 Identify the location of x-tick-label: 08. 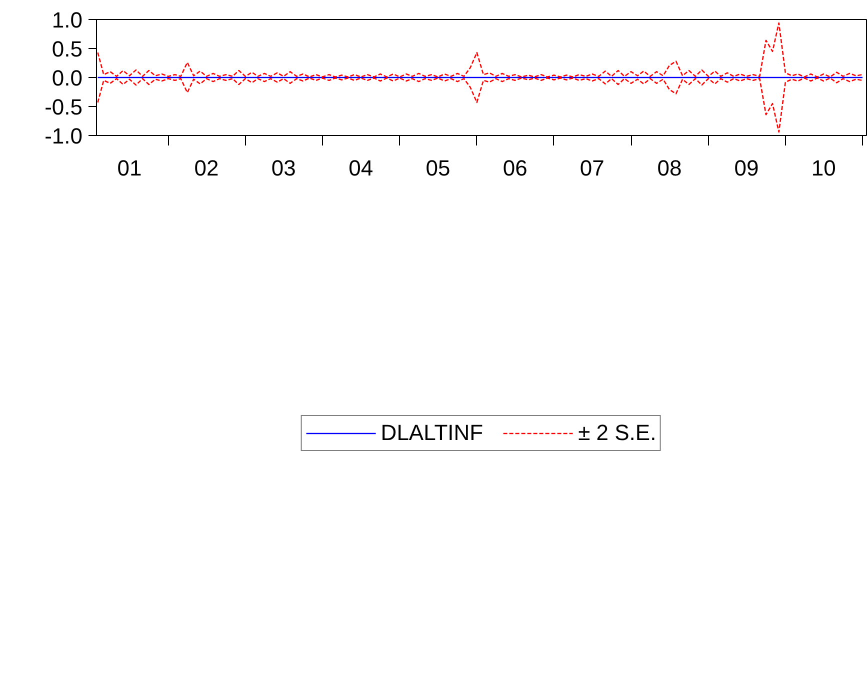
(669, 168).